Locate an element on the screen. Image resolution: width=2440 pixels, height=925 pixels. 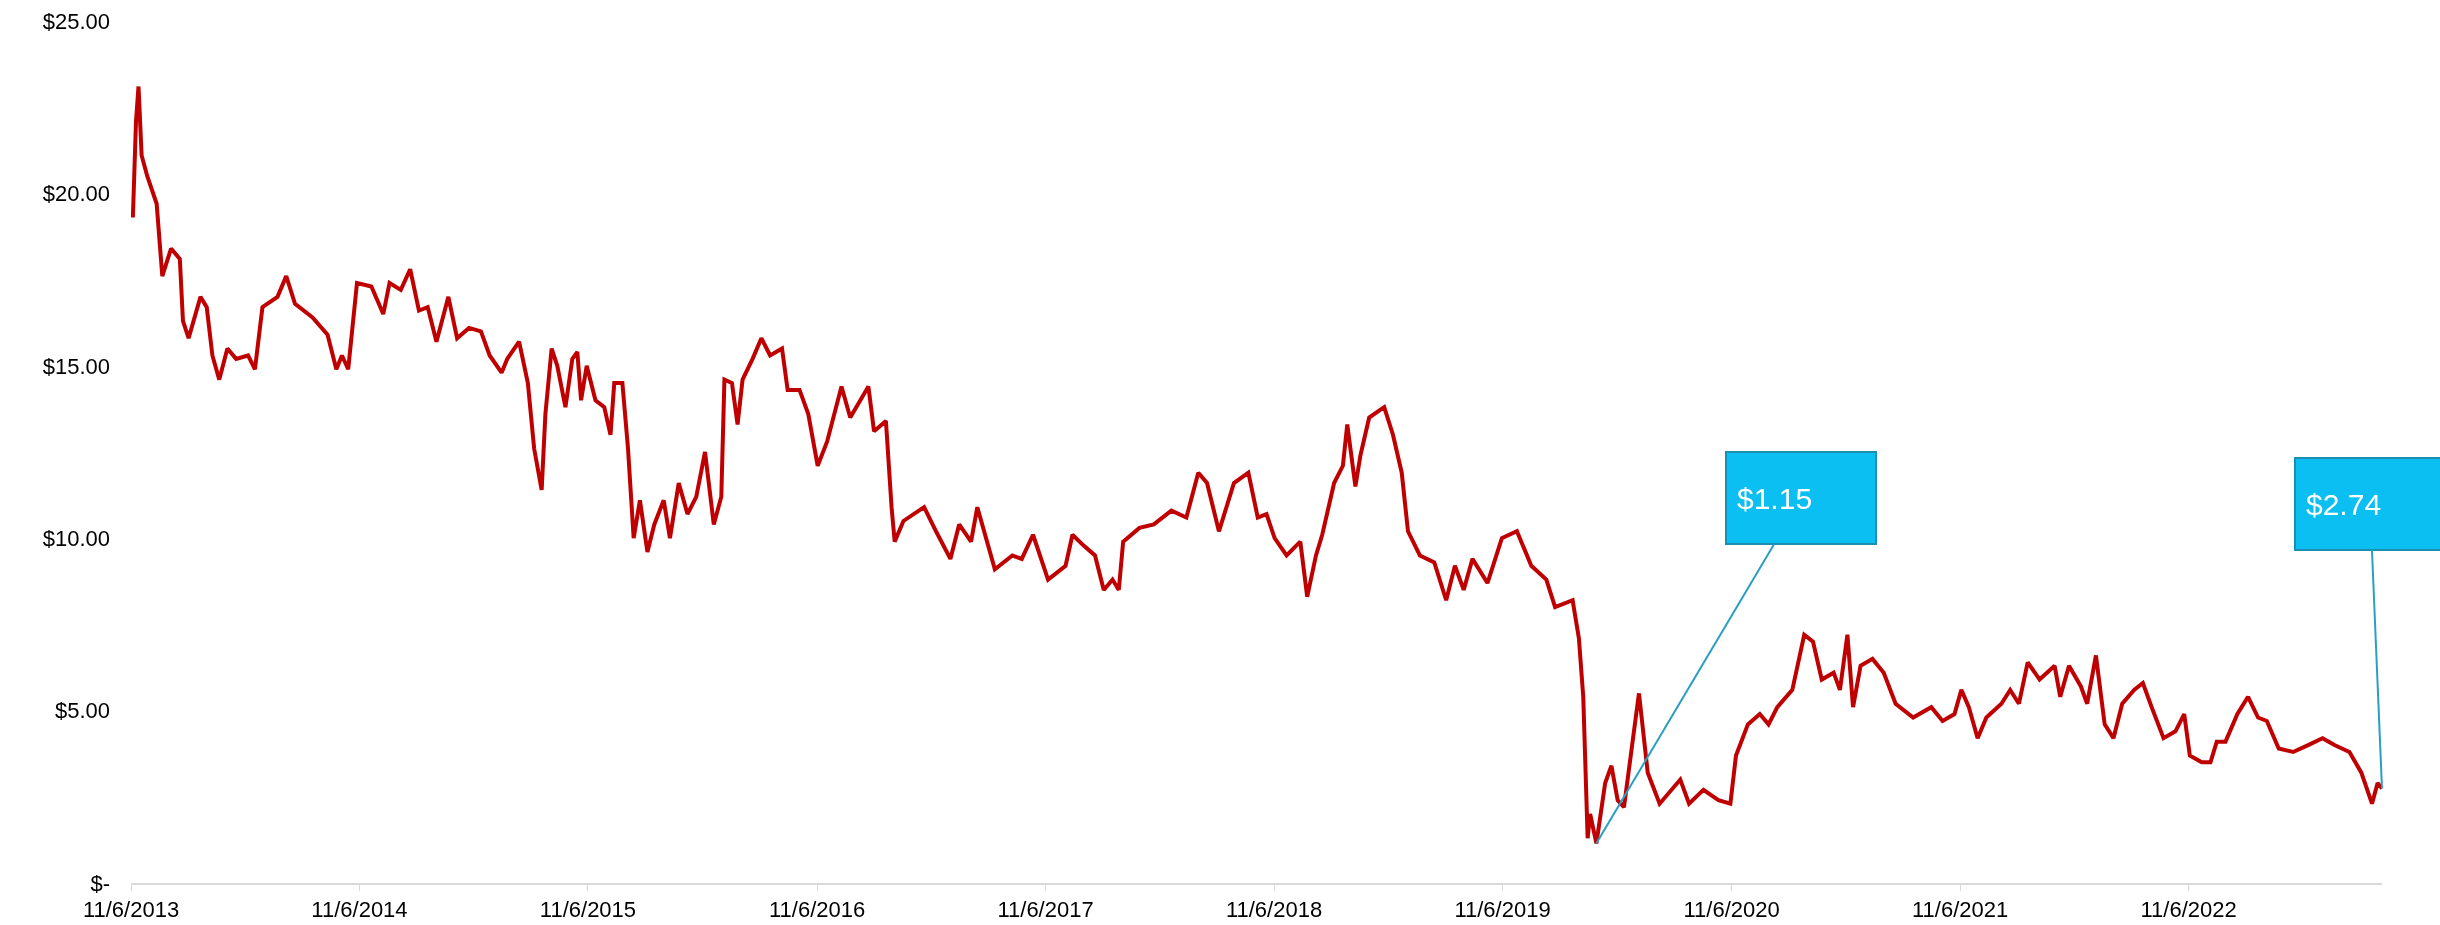
y-tick-label: $5.00 is located at coordinates (82, 711).